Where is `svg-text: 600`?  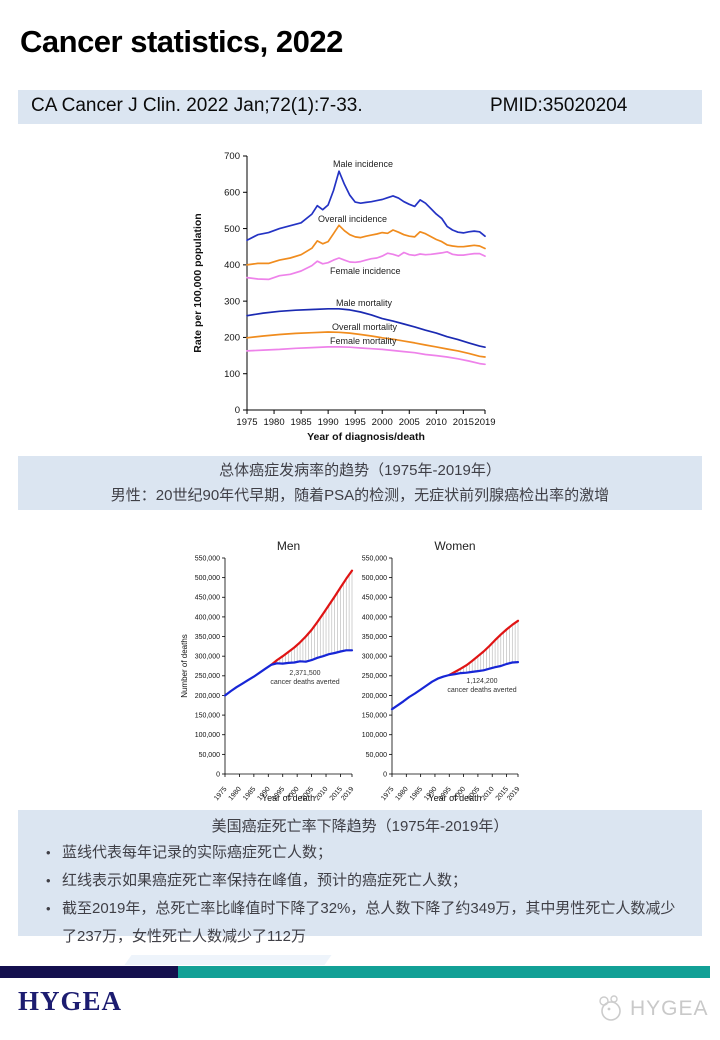 svg-text: 600 is located at coordinates (232, 192).